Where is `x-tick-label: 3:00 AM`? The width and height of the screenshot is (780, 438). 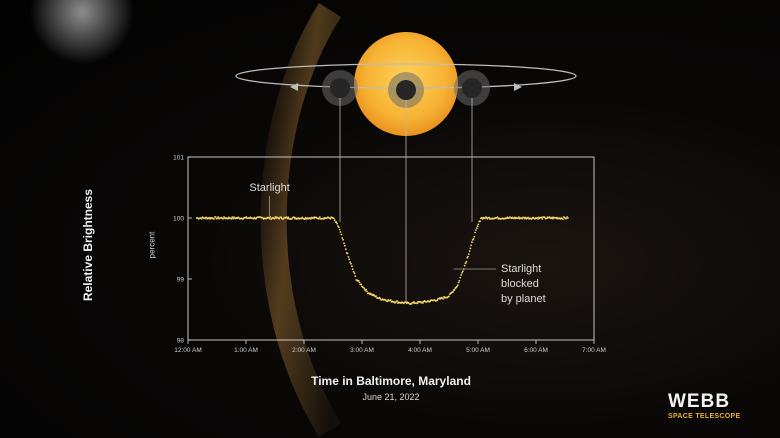
x-tick-label: 3:00 AM is located at coordinates (362, 350).